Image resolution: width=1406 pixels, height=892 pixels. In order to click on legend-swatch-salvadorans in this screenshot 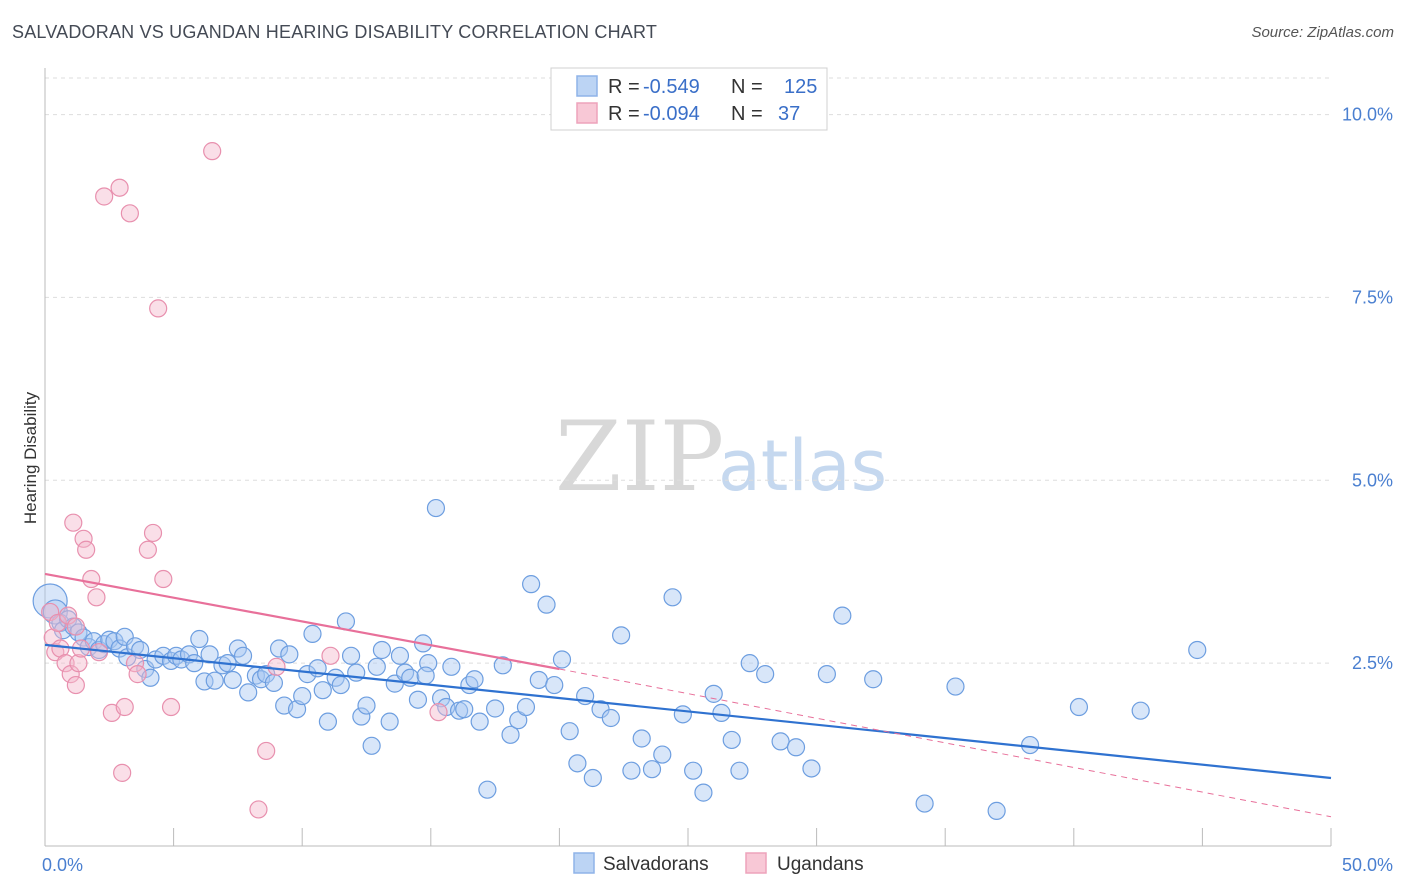, I will do `click(587, 86)`.